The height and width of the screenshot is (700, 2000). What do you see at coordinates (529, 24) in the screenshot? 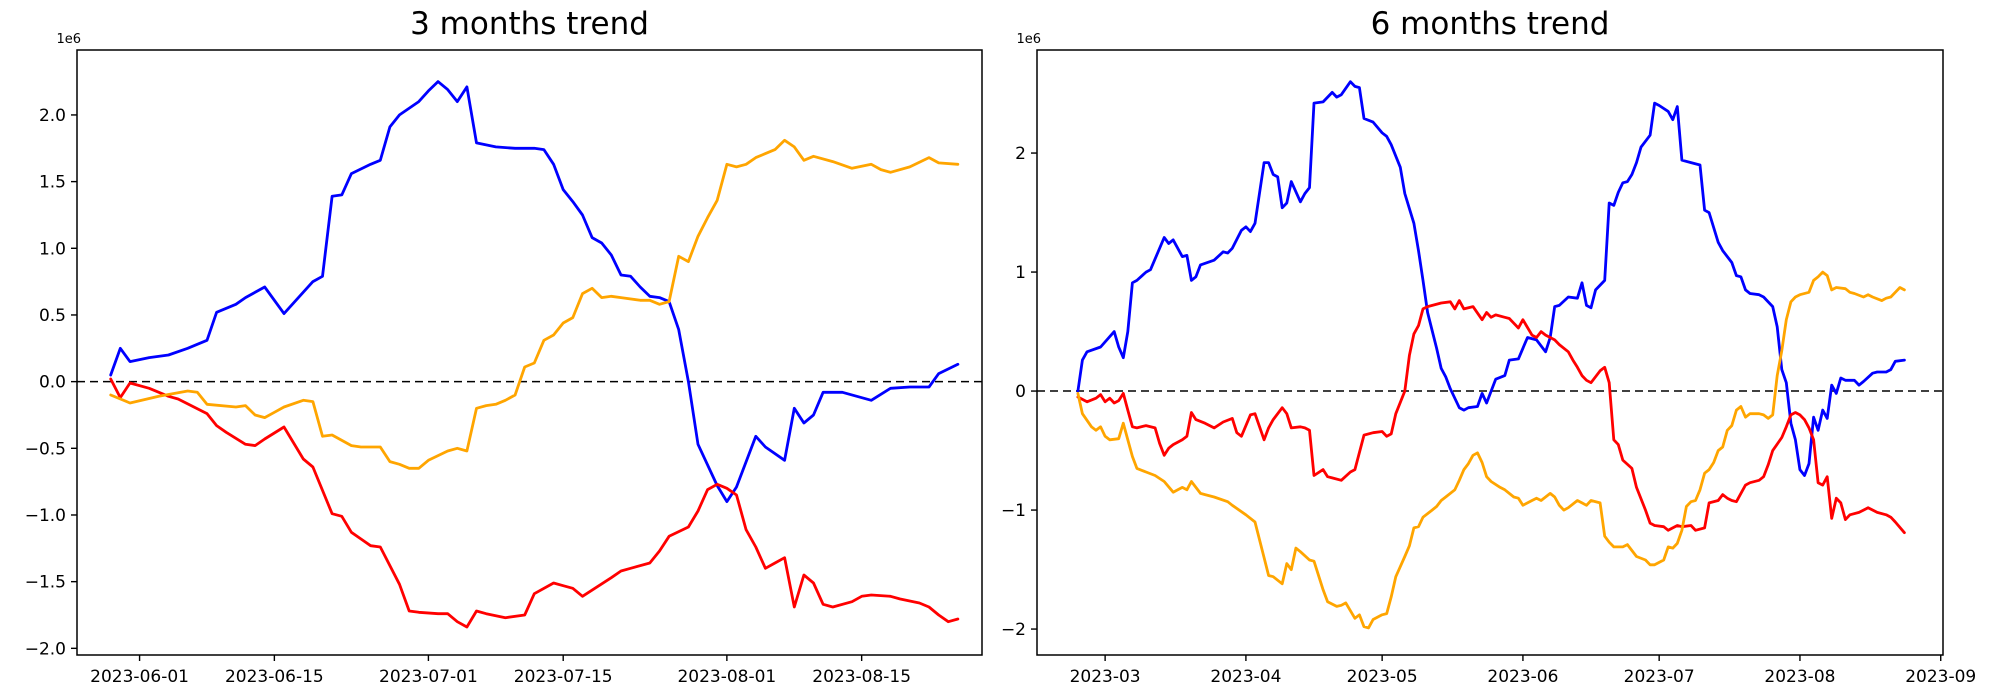
I see `chart-title-3-months: 3 months trend` at bounding box center [529, 24].